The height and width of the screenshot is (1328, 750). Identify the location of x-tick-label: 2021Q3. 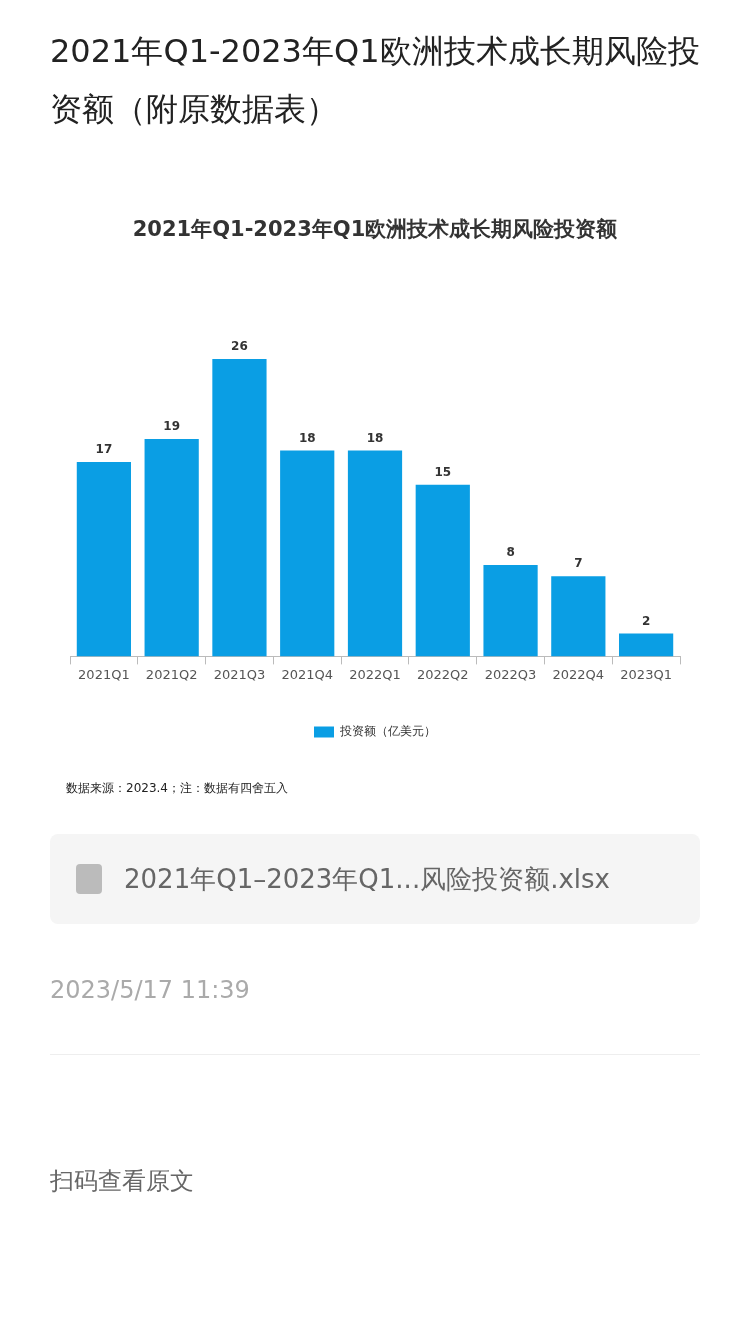
(239, 674).